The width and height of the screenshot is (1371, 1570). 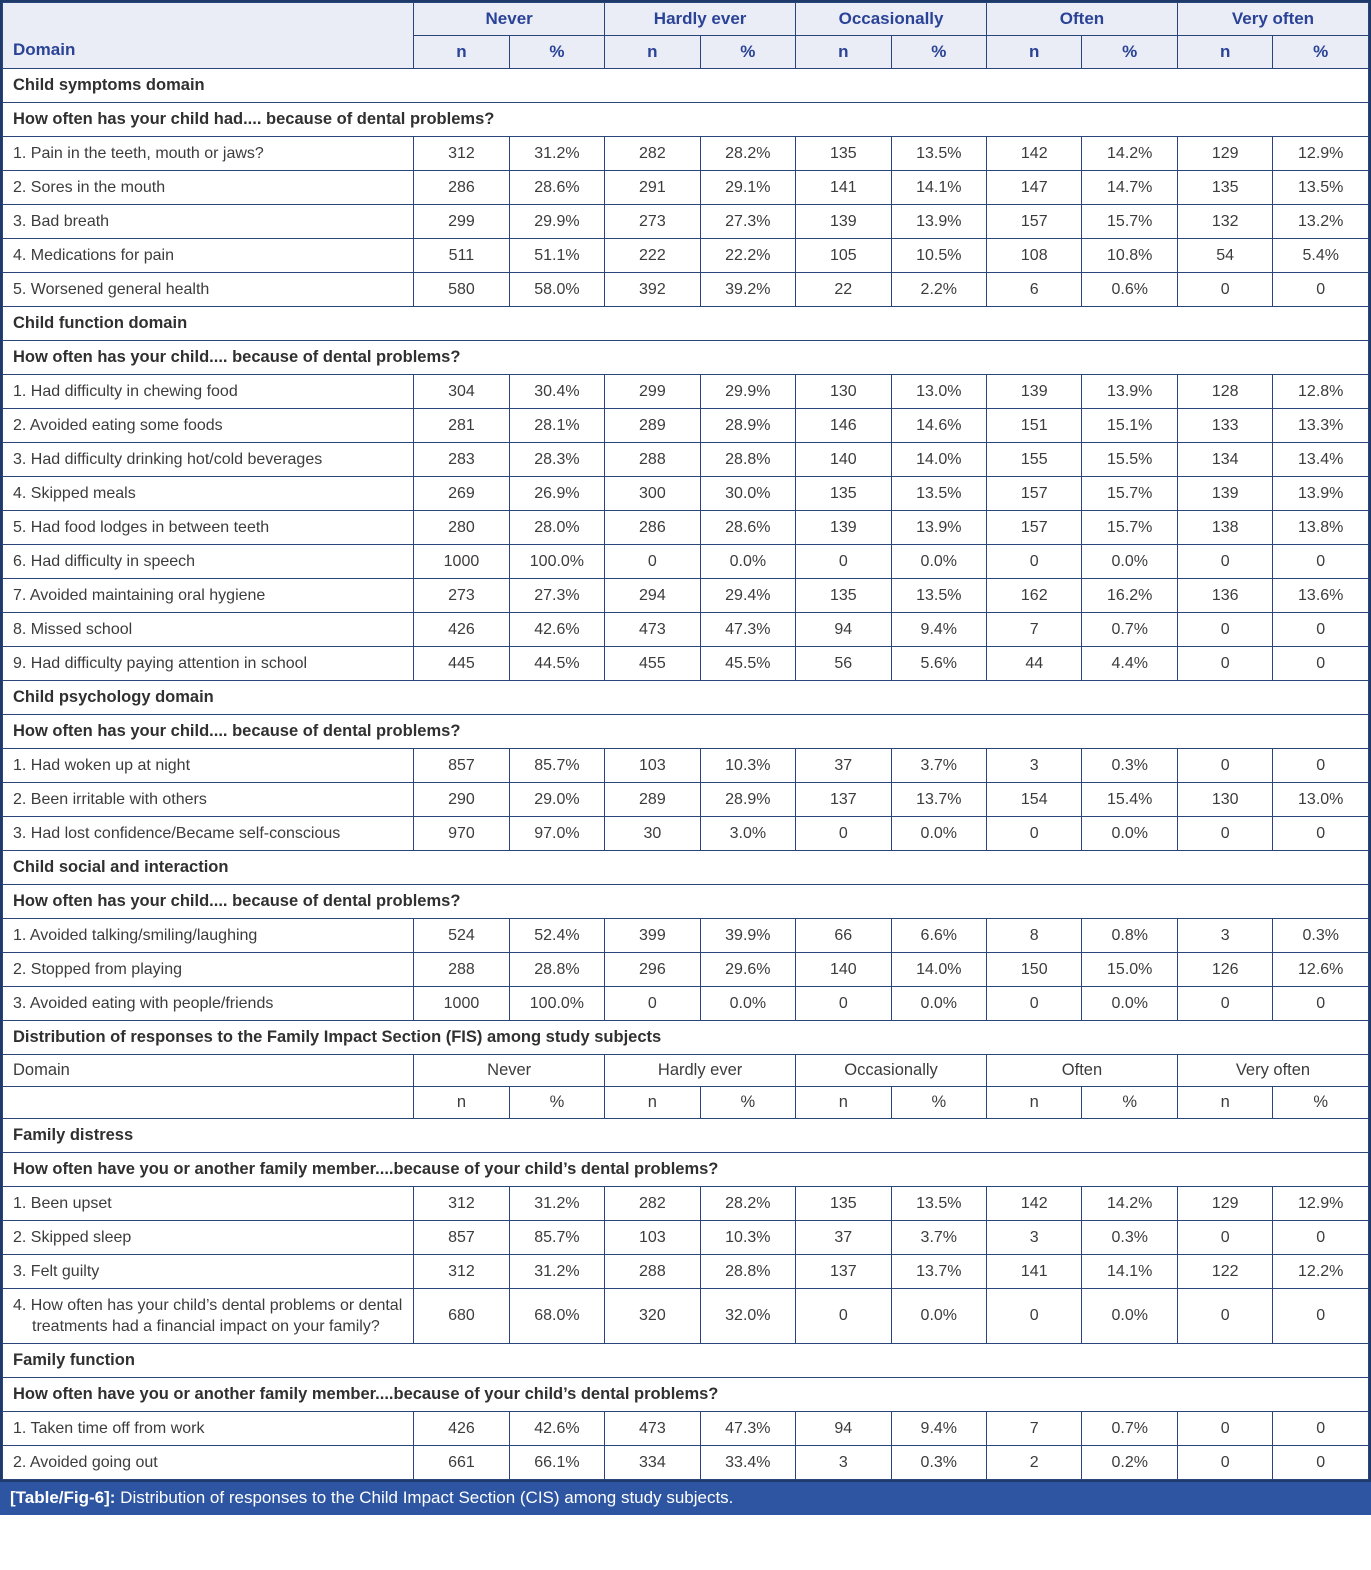 I want to click on item-label: 3. Felt guilty, so click(x=208, y=1271).